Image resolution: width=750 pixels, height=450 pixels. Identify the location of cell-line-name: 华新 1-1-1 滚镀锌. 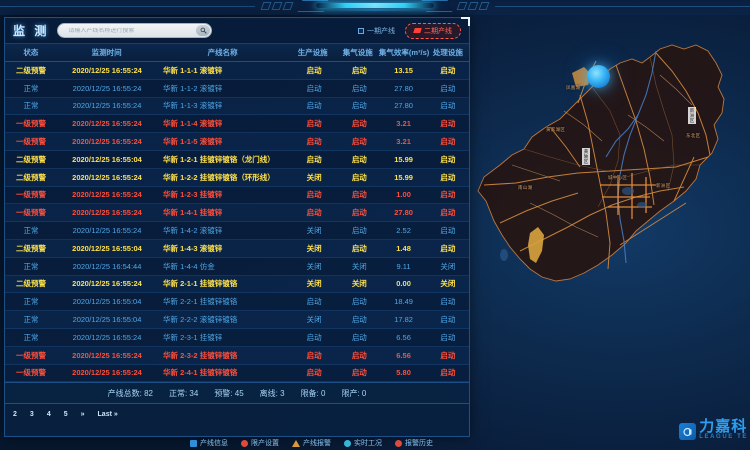
(193, 70).